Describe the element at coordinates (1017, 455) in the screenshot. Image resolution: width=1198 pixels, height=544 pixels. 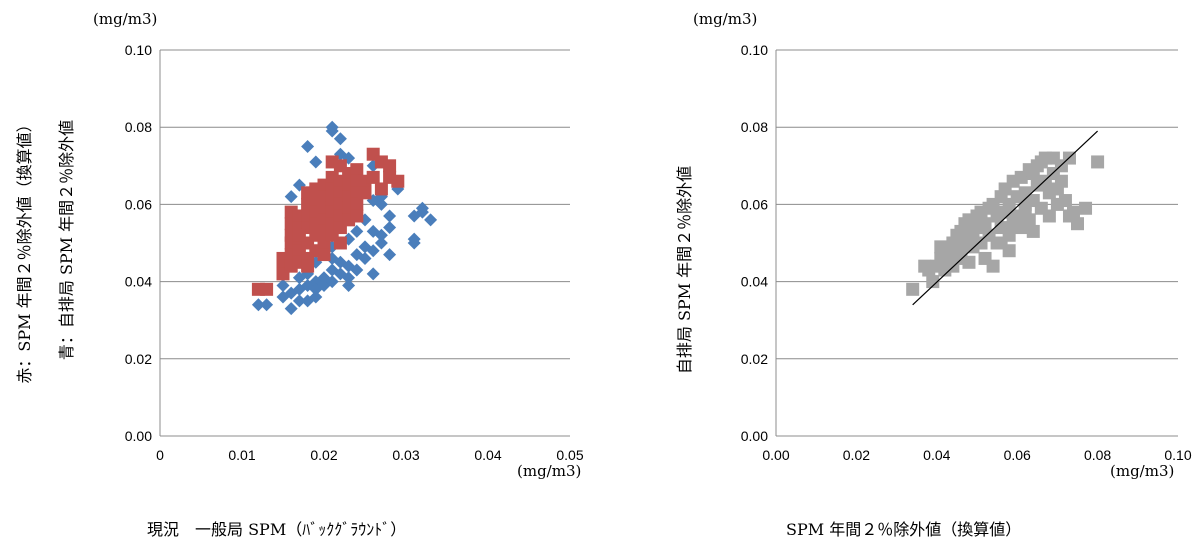
I see `x-tick-label: 0.06` at that location.